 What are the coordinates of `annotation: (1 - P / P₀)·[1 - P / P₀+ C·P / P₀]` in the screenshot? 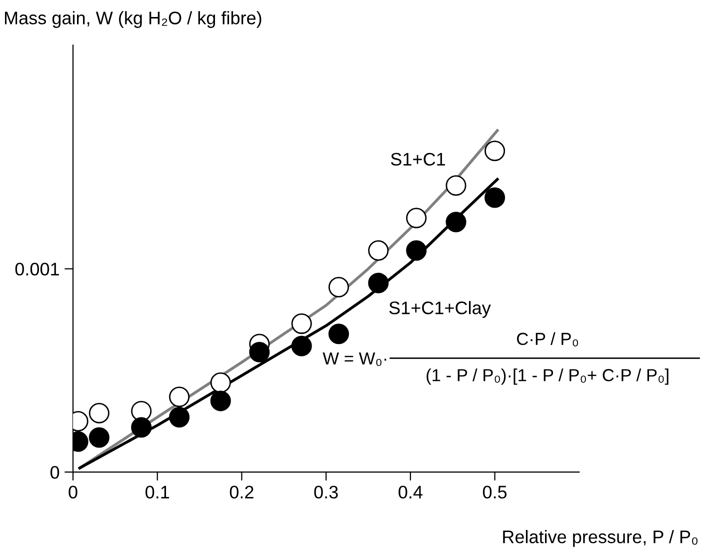 It's located at (547, 376).